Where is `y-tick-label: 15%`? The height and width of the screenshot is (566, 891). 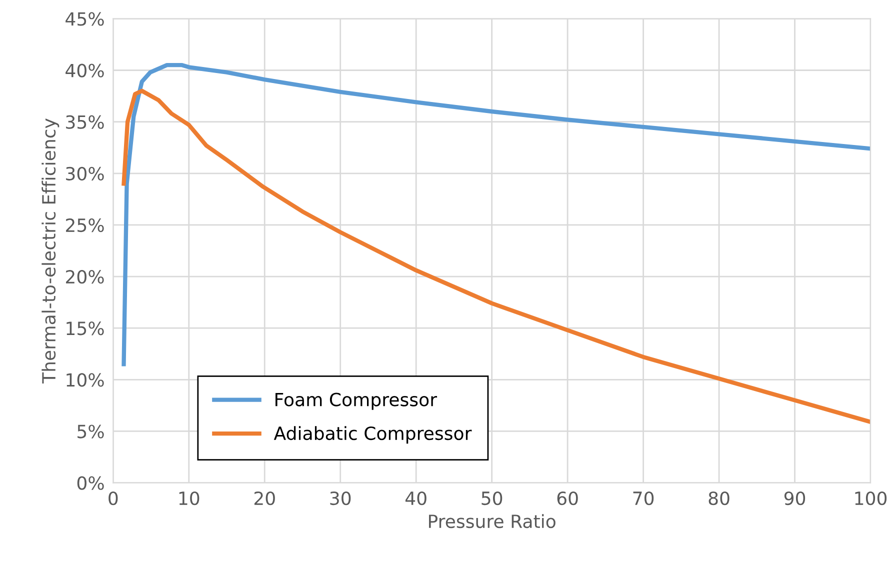
y-tick-label: 15% is located at coordinates (85, 329).